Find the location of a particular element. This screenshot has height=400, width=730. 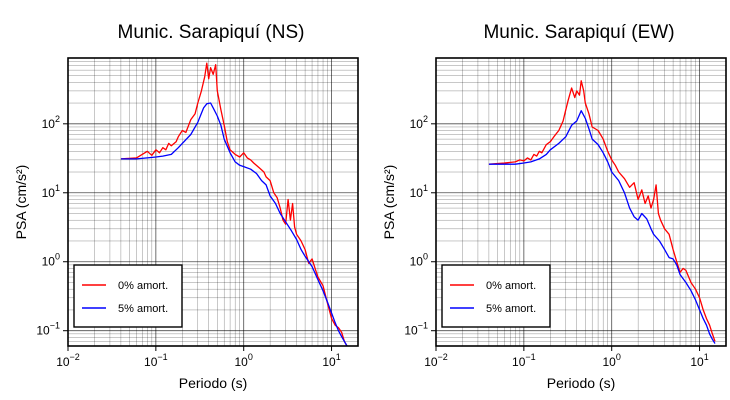

chart-title: Munic. Sarapiquí (NS) is located at coordinates (211, 32).